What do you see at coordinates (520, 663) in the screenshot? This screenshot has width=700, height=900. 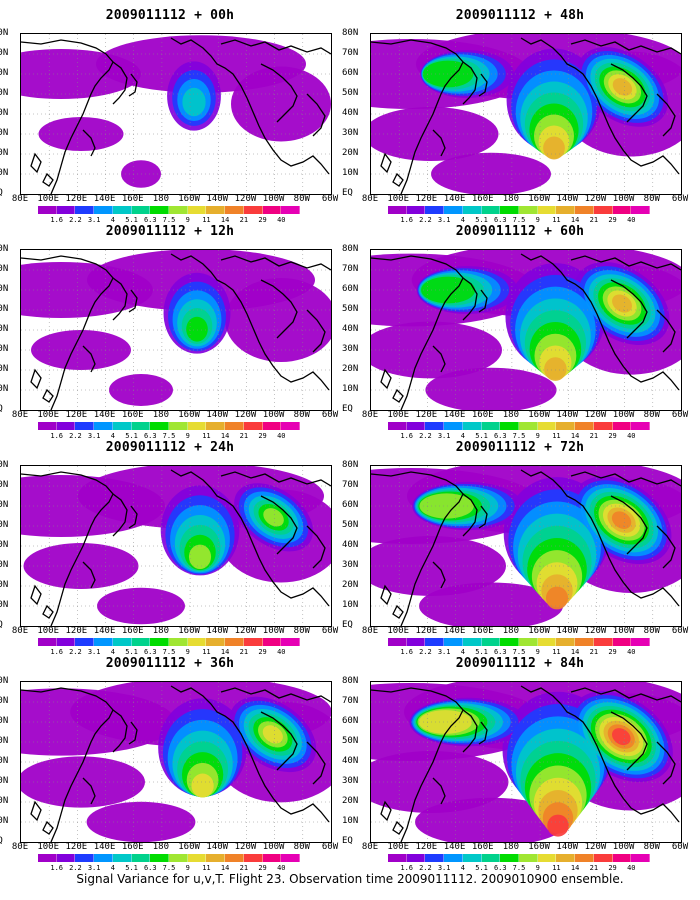 I see `panel-title: 2009011112 + 84h` at bounding box center [520, 663].